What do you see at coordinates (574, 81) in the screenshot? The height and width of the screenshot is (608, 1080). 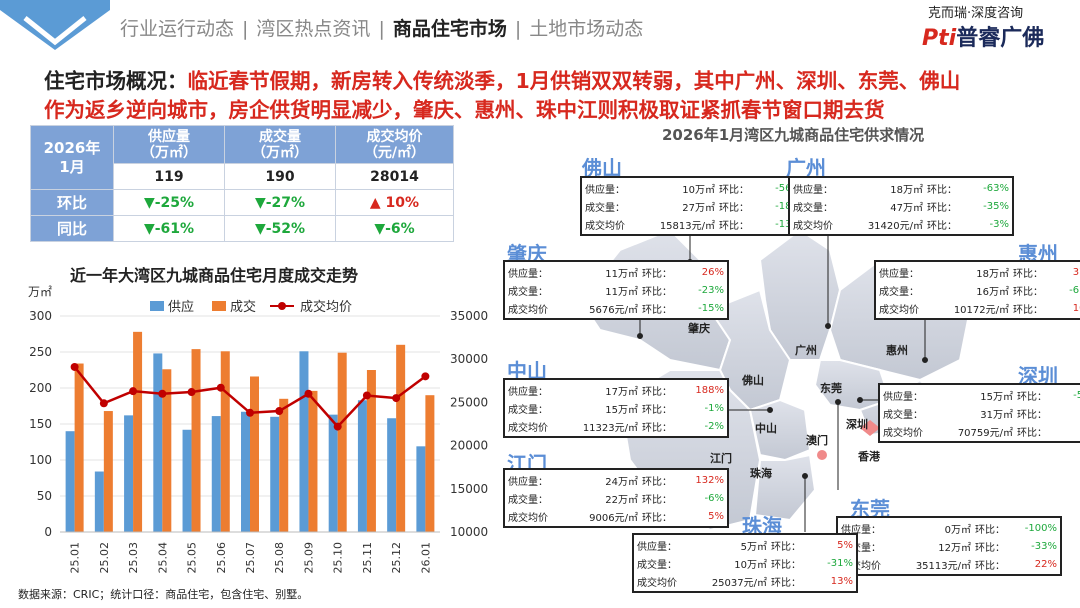 I see `headline-text-1: 临近春节假期，新房转入传统淡季，1月供销双双转弱，其中广州、深圳、东莞、佛山` at bounding box center [574, 81].